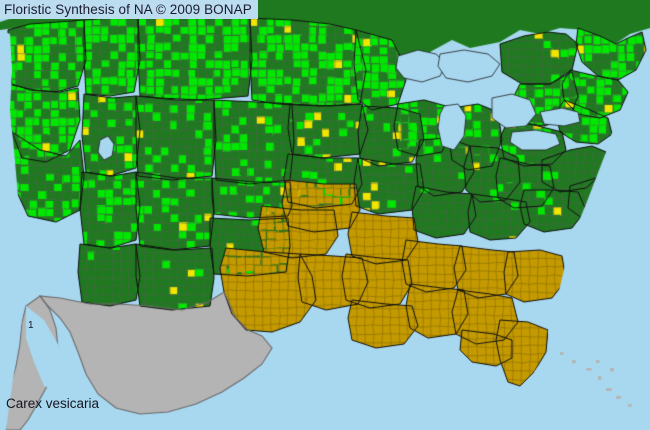 This screenshot has width=650, height=430. What do you see at coordinates (31, 325) in the screenshot?
I see `map-index-marker: 1` at bounding box center [31, 325].